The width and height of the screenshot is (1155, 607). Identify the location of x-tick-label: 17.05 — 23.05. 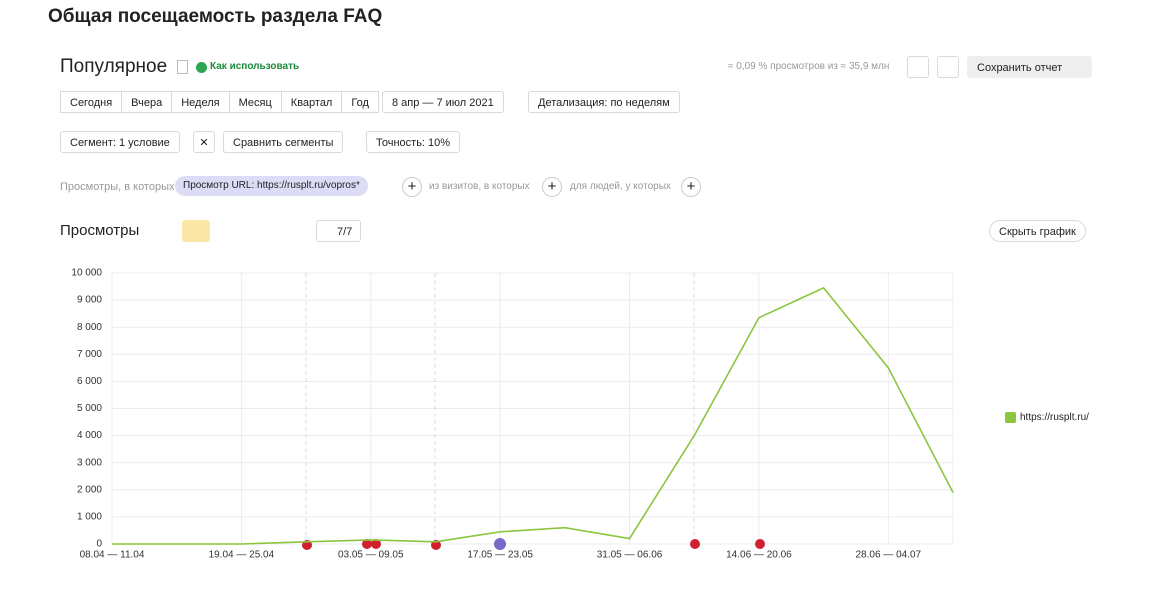
(500, 555).